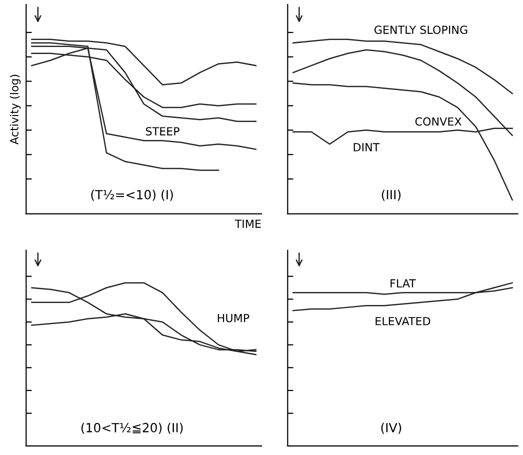 This screenshot has width=523, height=455. Describe the element at coordinates (163, 131) in the screenshot. I see `series-label: STEEP` at that location.